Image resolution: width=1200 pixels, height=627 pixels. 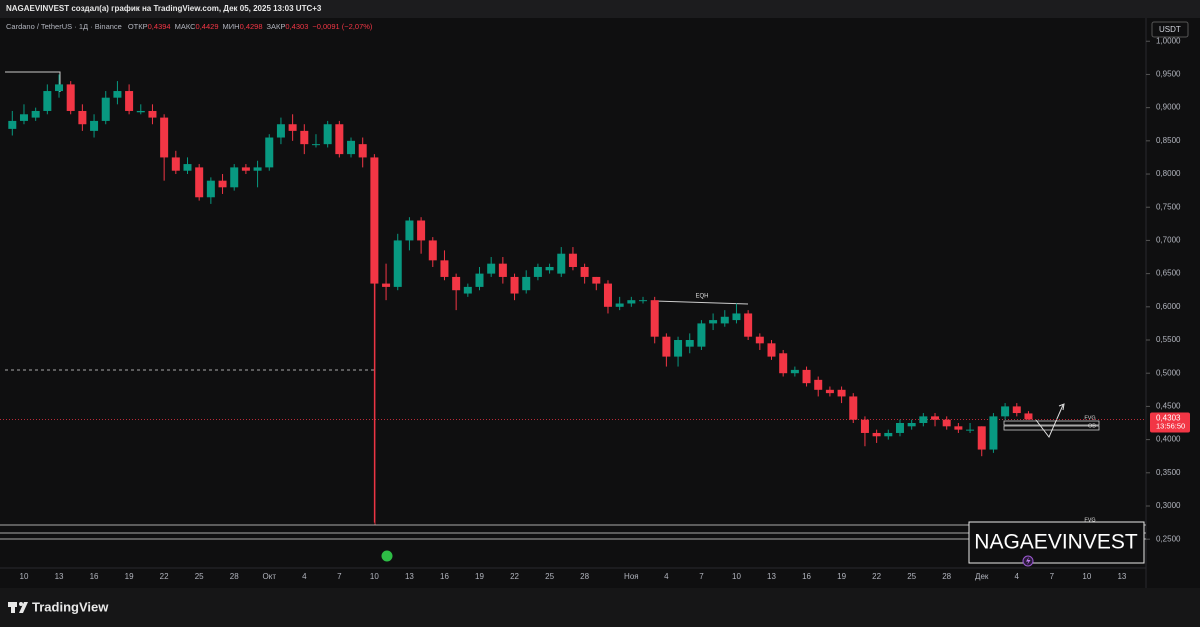 I want to click on x-tick-label: 16, so click(x=94, y=576).